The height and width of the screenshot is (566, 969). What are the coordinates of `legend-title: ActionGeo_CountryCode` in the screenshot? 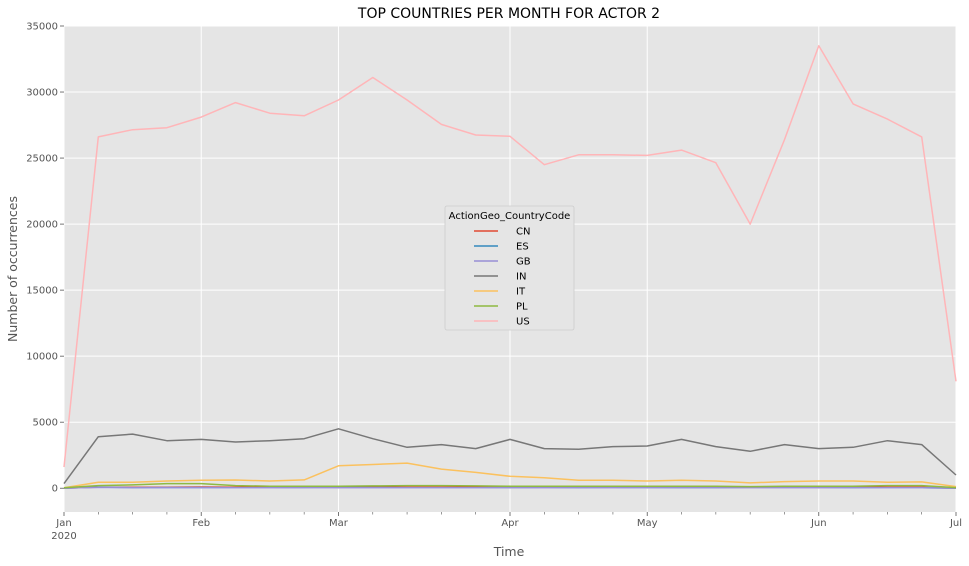 It's located at (510, 216).